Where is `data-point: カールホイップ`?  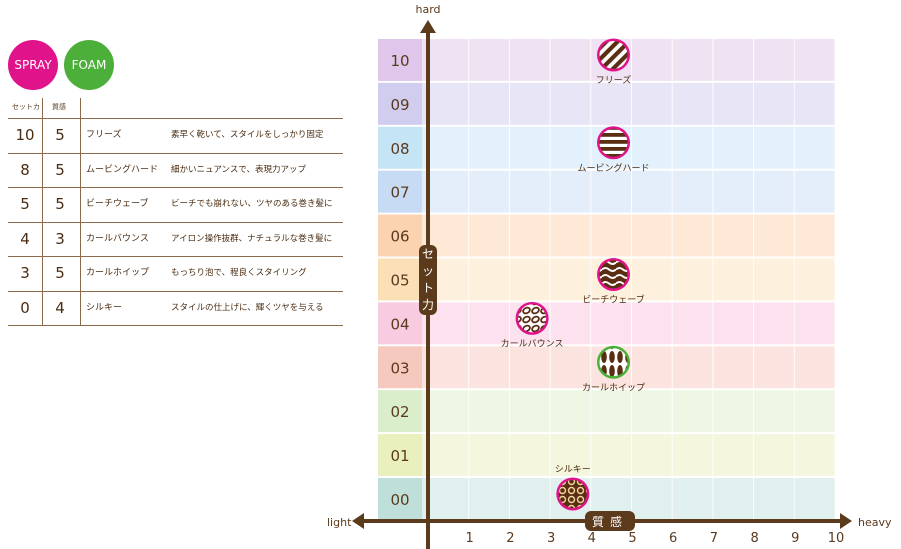
data-point: カールホイップ is located at coordinates (613, 369).